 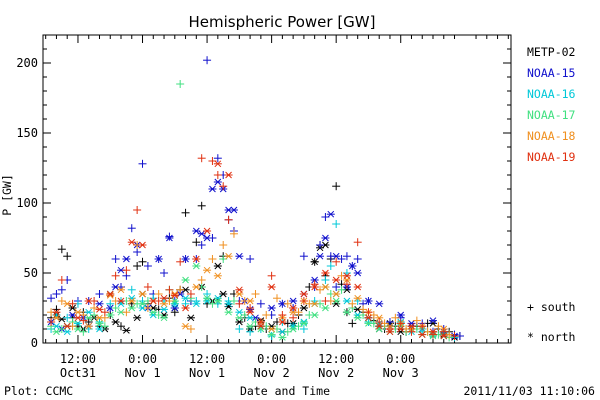 What do you see at coordinates (38, 391) in the screenshot?
I see `footer-plot-credit: Plot: CCMC` at bounding box center [38, 391].